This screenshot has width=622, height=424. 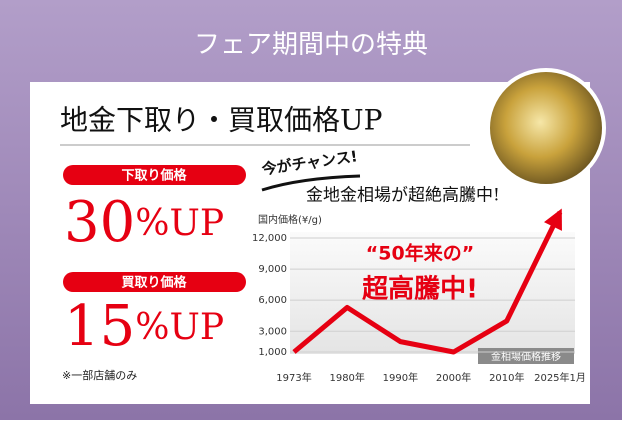 What do you see at coordinates (99, 326) in the screenshot?
I see `rate-number: 15` at bounding box center [99, 326].